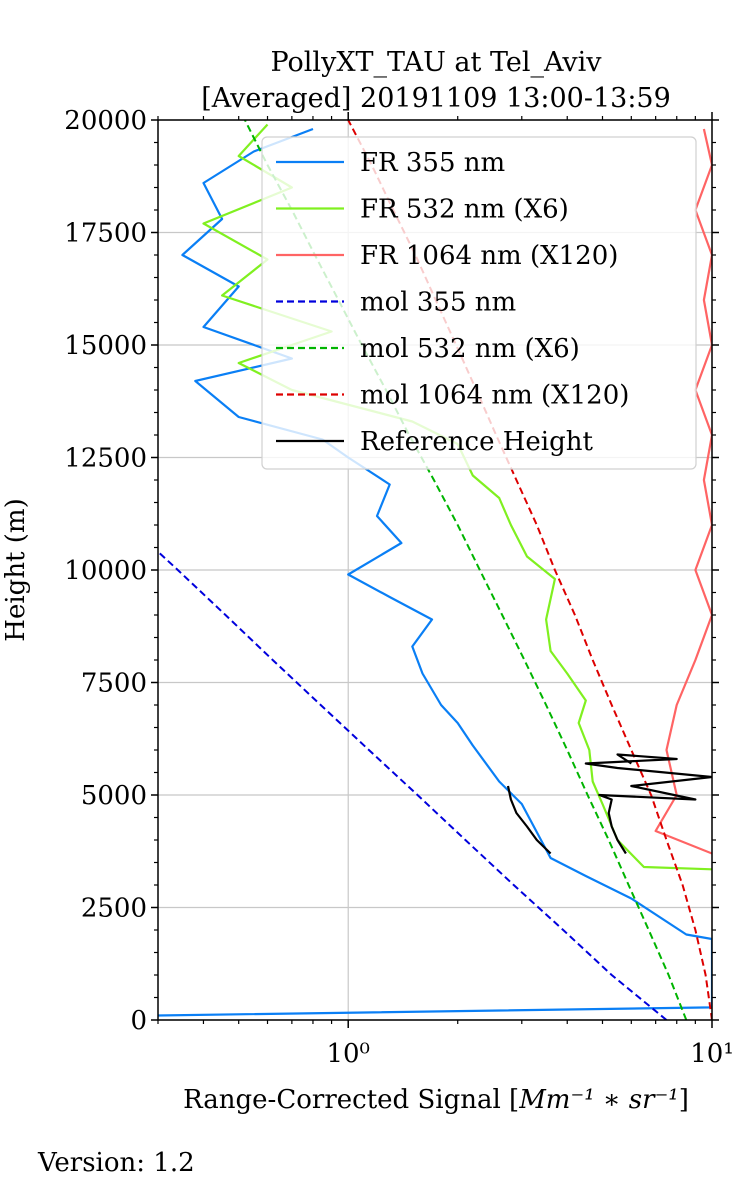  I want to click on legend-entry-2: FR 1064 nm (X120), so click(489, 256).